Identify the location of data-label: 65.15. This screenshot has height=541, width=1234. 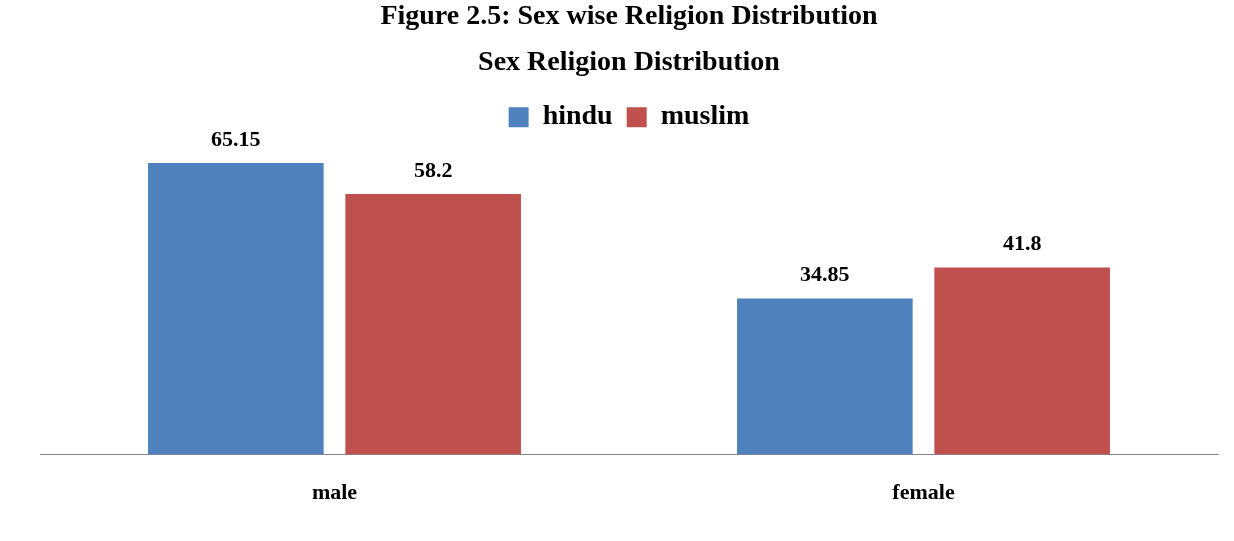
(236, 138).